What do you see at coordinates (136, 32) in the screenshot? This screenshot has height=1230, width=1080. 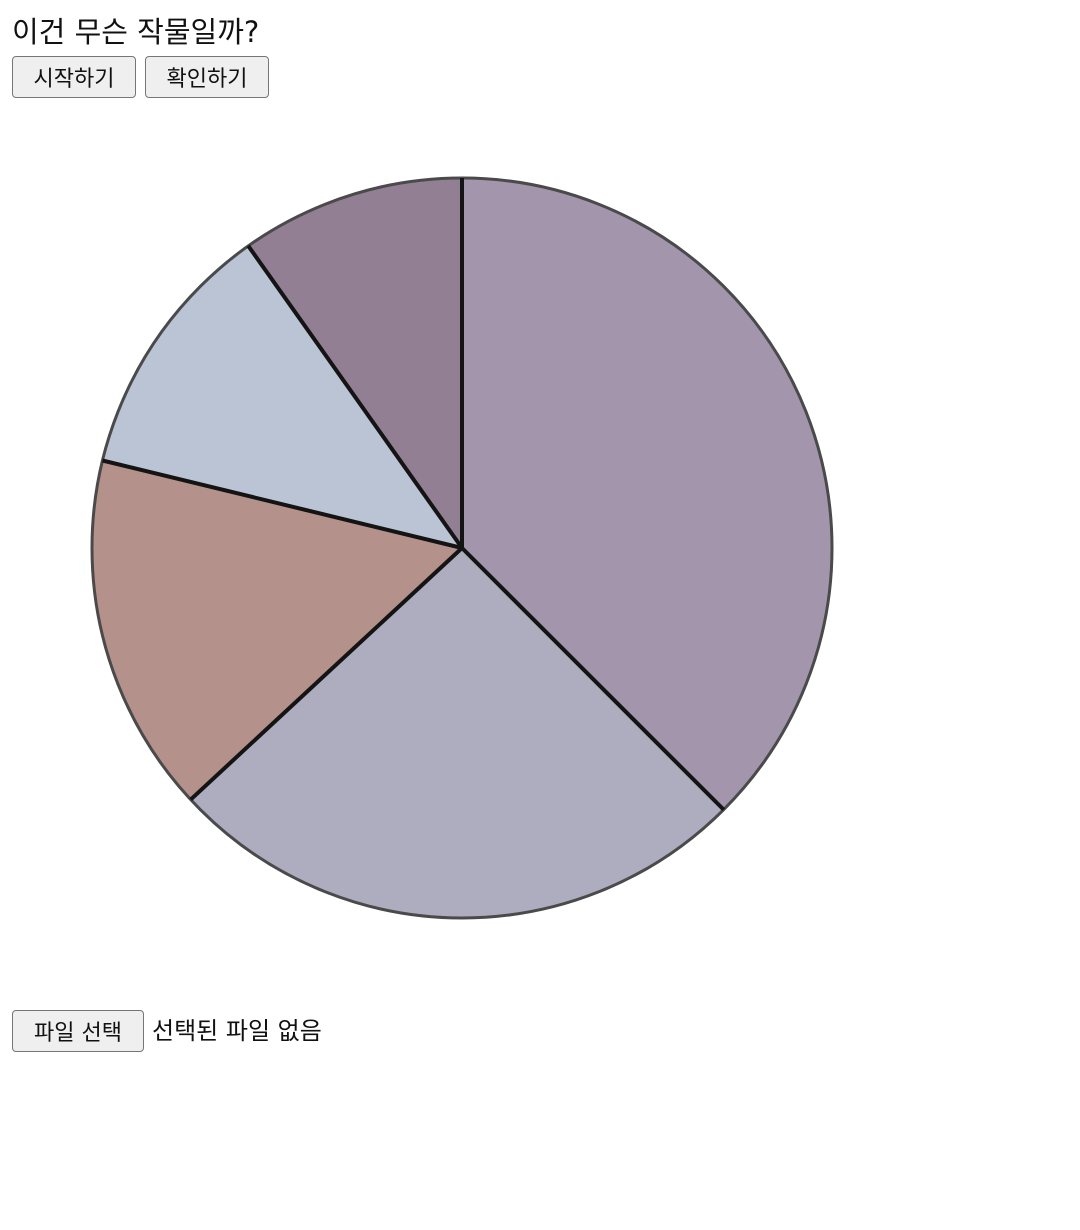 I see `page-title: 이건 무슨 작물일까?` at bounding box center [136, 32].